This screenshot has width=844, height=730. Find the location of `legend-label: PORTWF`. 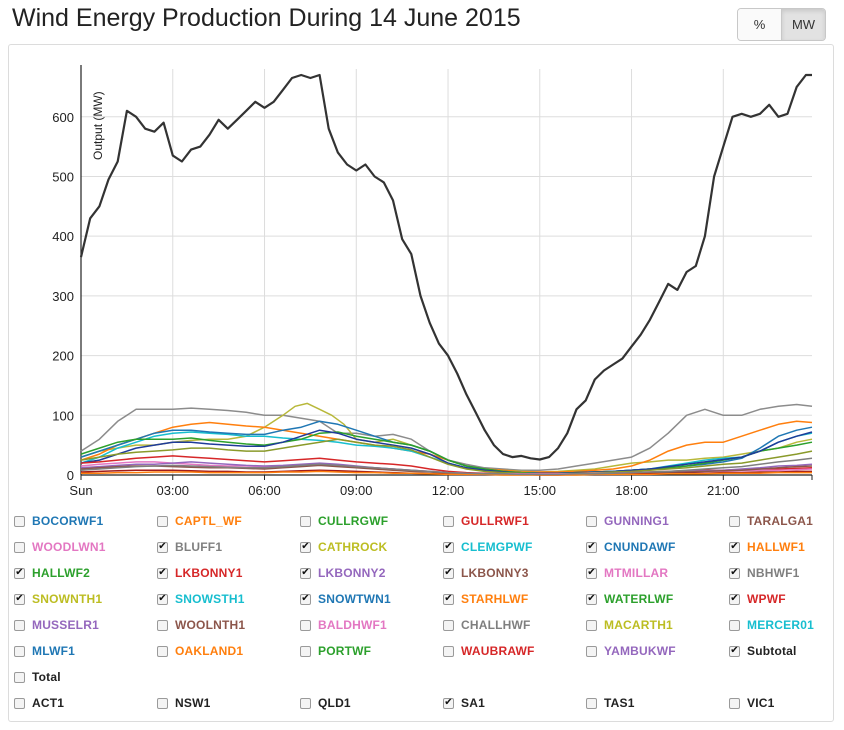

legend-label: PORTWF is located at coordinates (345, 651).